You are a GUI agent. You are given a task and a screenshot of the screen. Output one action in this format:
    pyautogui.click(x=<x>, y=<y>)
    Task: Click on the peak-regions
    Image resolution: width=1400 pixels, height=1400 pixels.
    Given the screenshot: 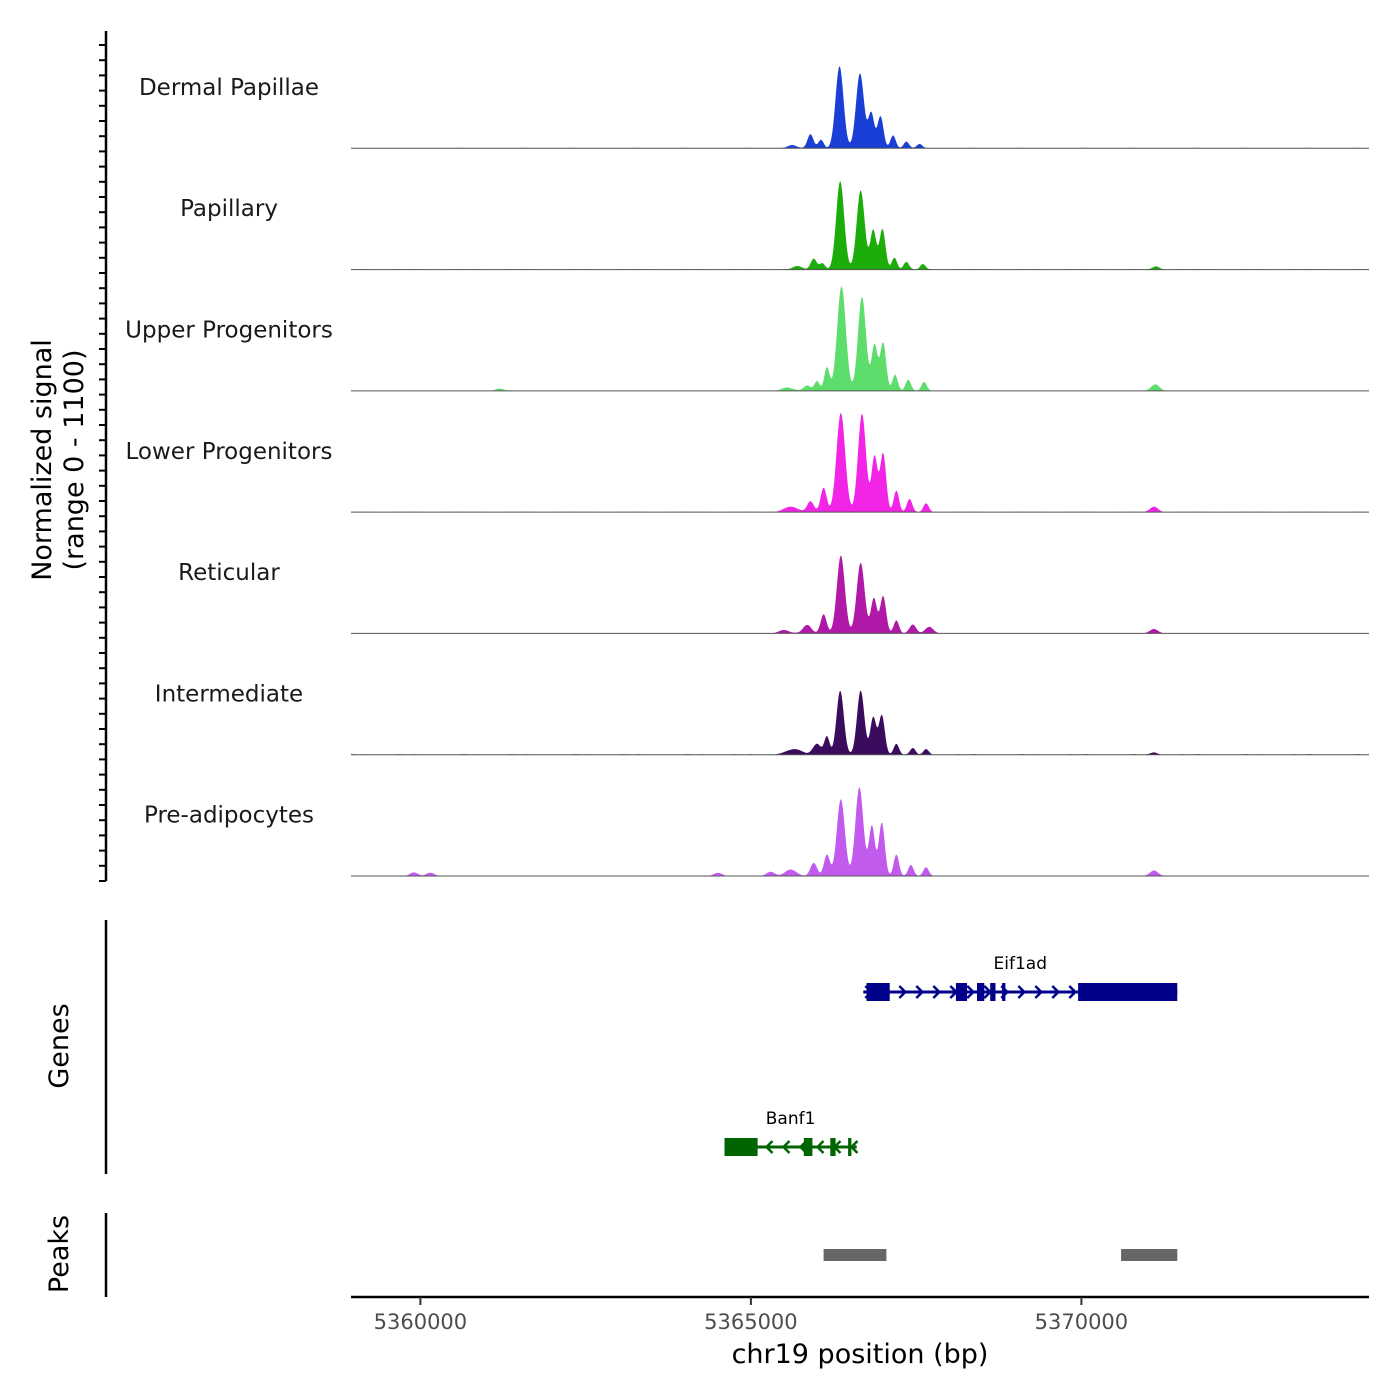 What is the action you would take?
    pyautogui.click(x=1000, y=1255)
    